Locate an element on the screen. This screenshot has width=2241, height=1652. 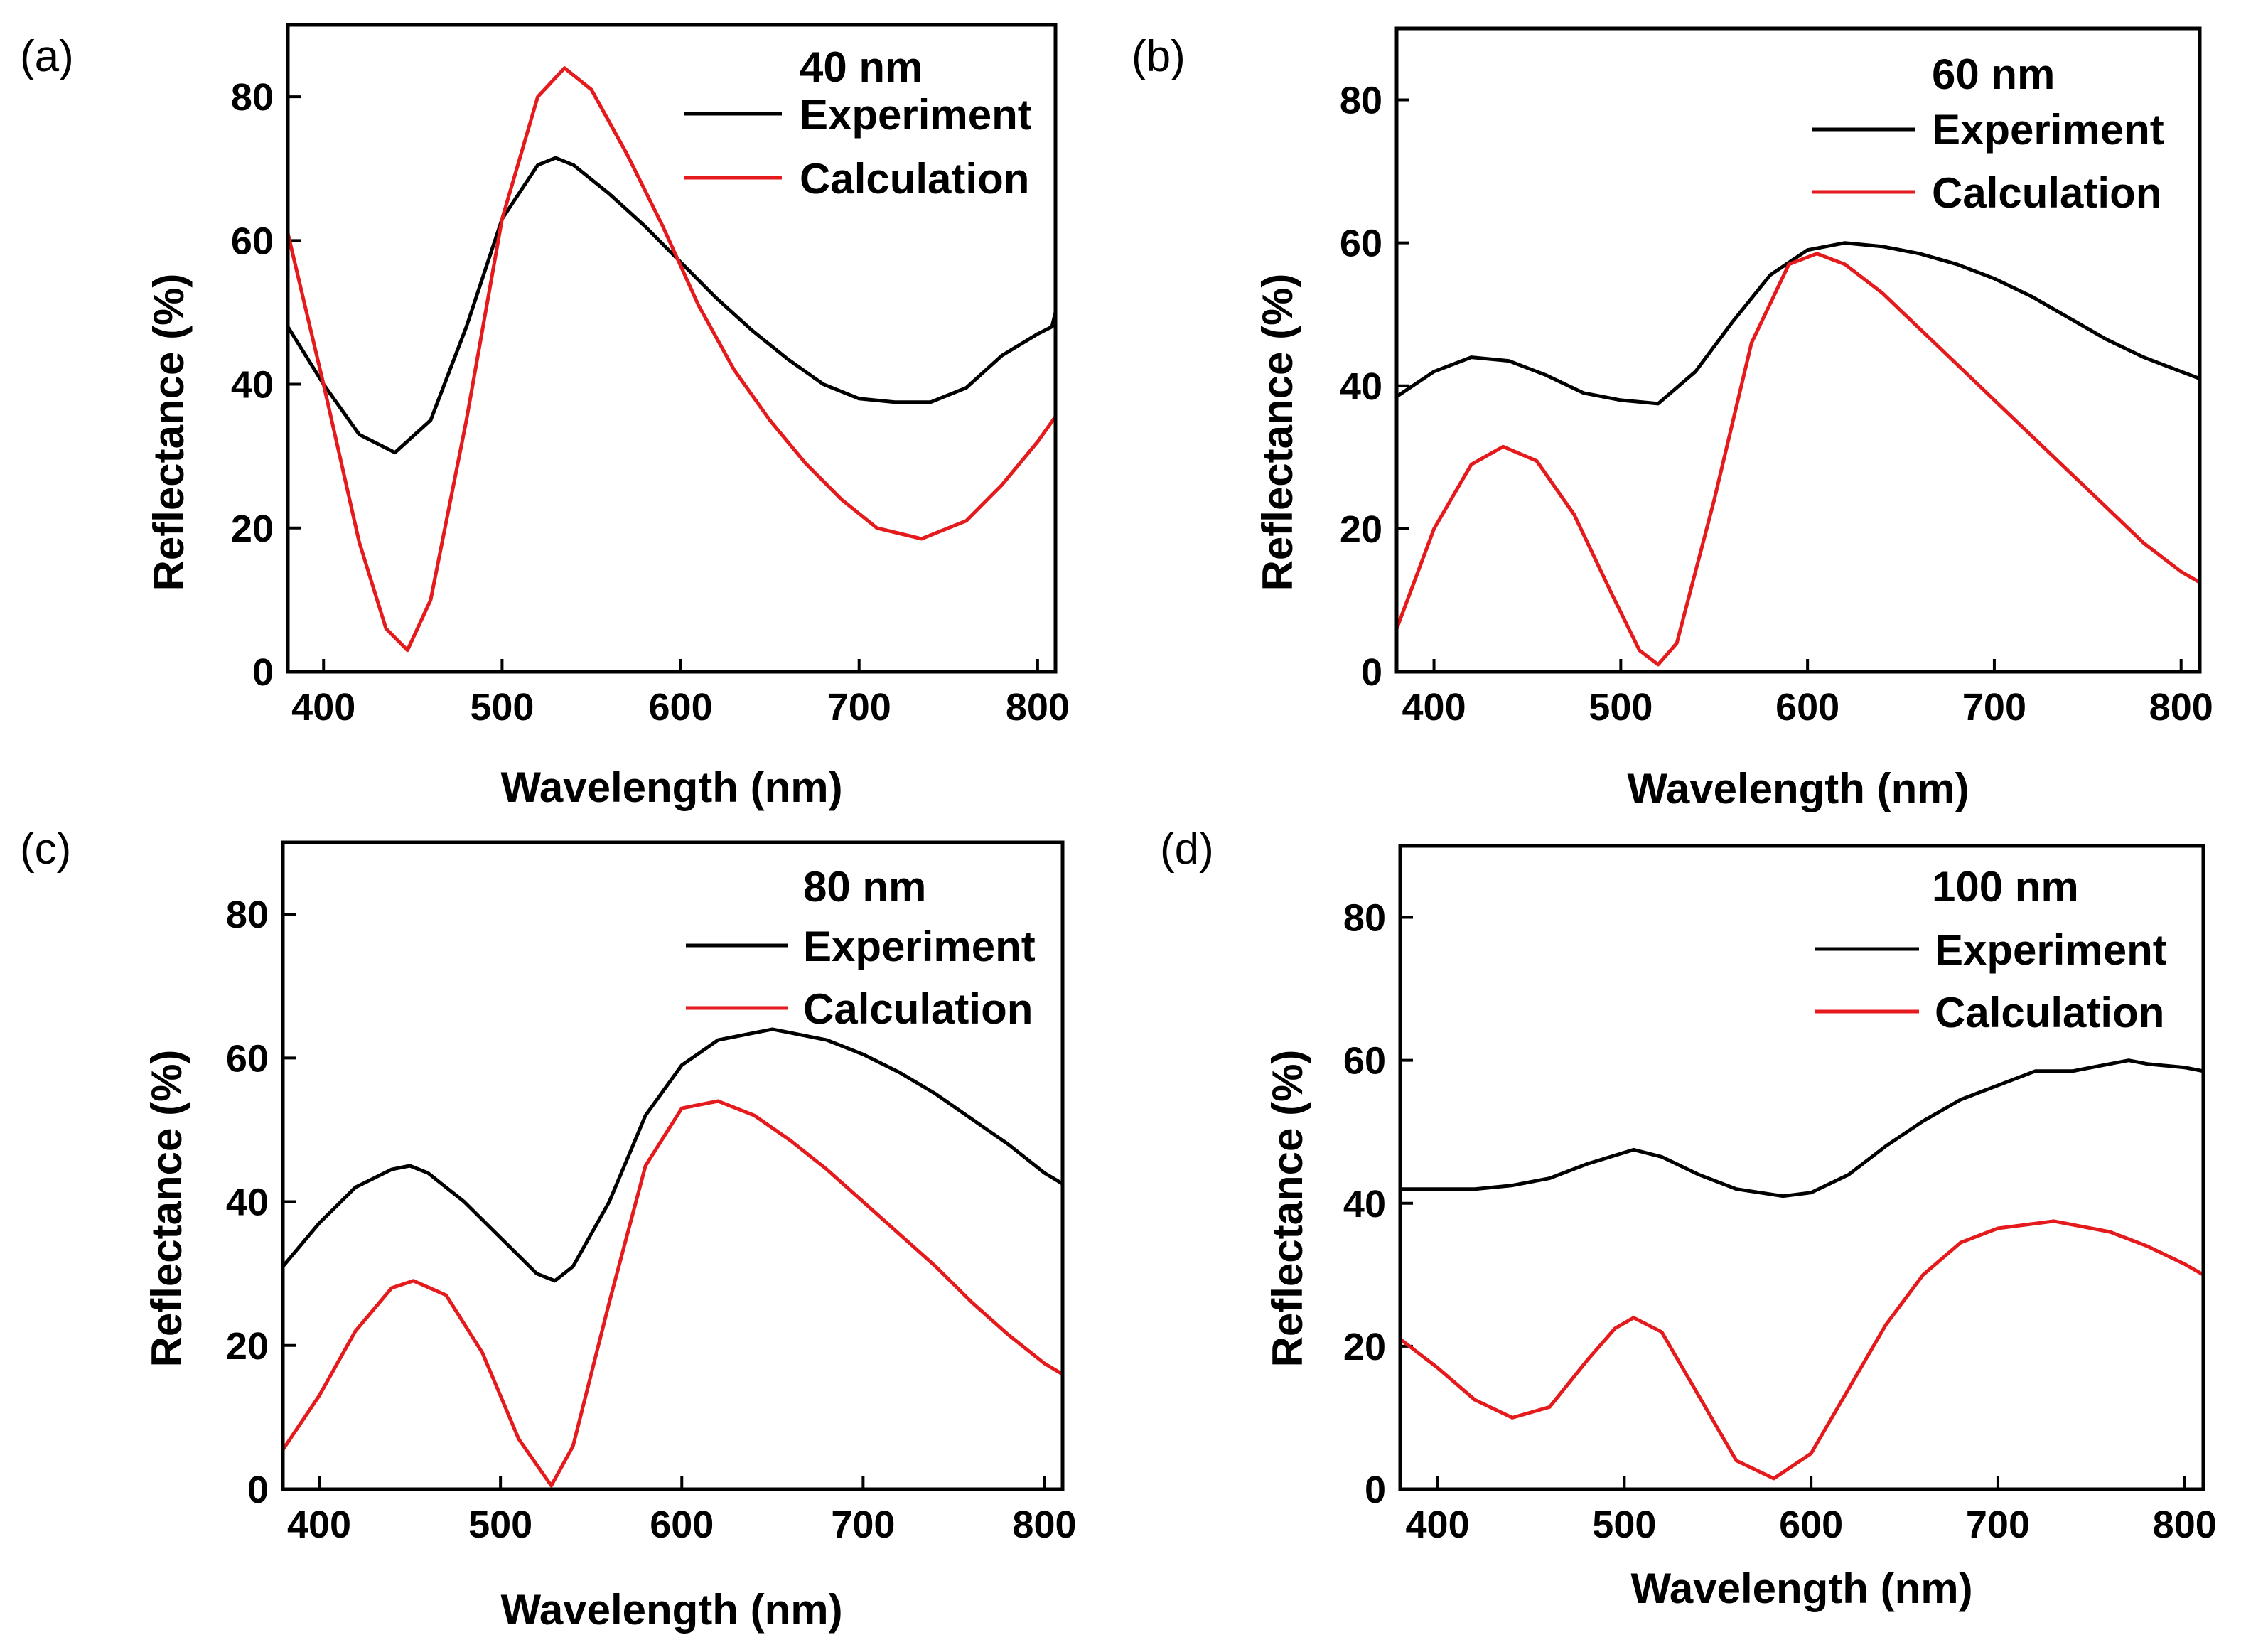
series-lines-a is located at coordinates (672, 359).